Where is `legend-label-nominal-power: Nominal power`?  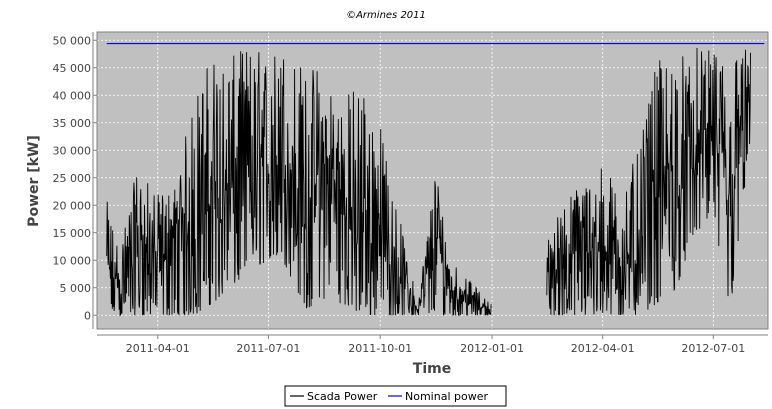
legend-label-nominal-power: Nominal power is located at coordinates (446, 396).